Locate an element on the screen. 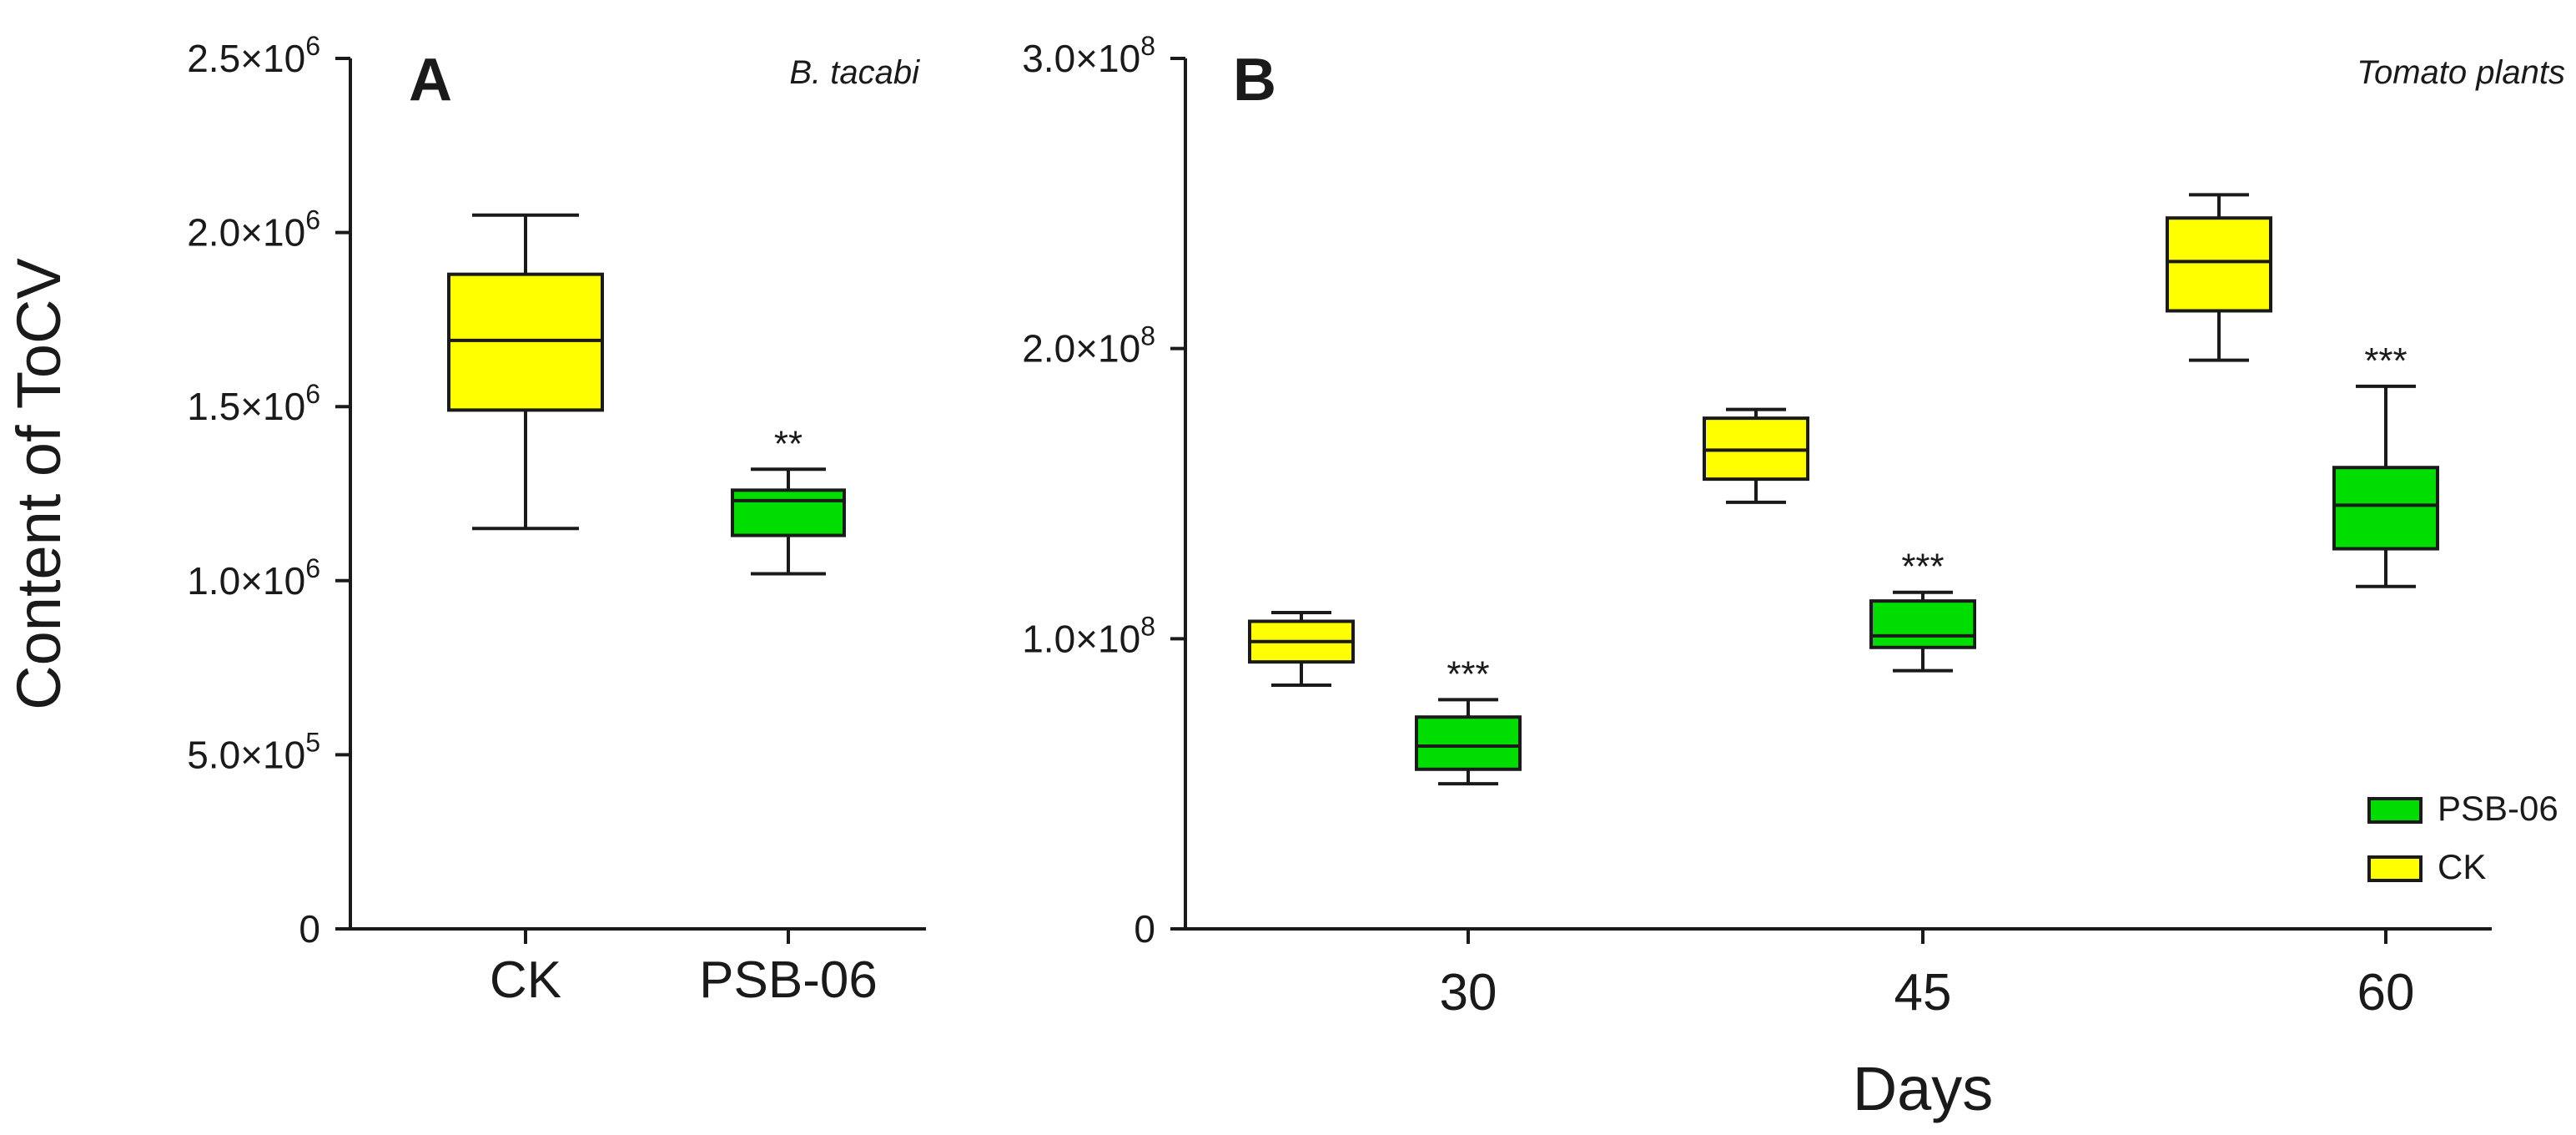 Image resolution: width=2576 pixels, height=1135 pixels. box-ck is located at coordinates (525, 372).